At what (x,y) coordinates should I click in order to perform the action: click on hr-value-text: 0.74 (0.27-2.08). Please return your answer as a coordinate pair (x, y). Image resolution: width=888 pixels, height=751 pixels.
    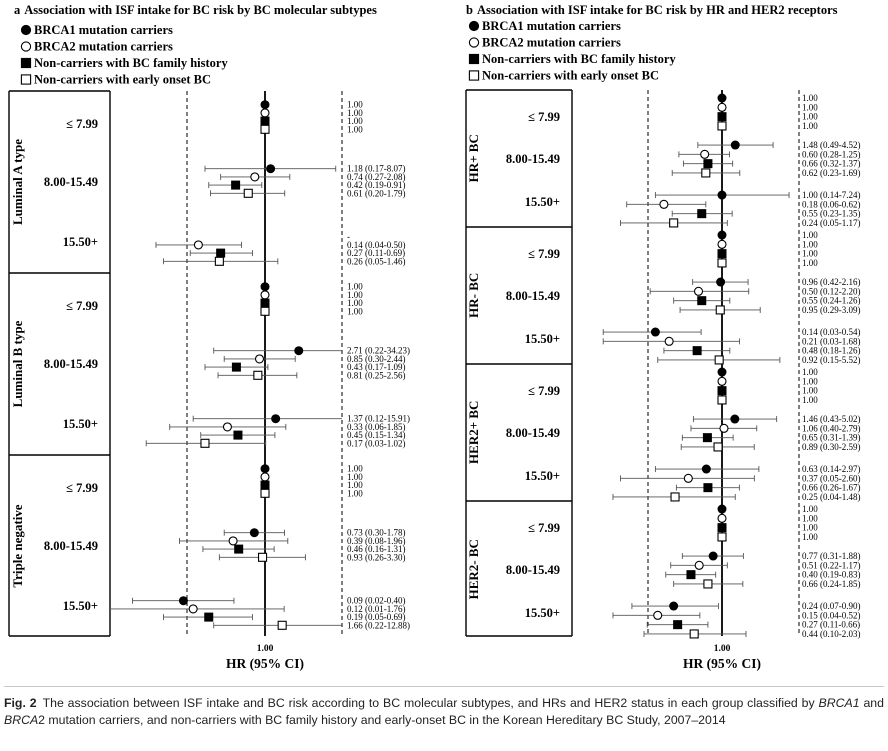
    Looking at the image, I should click on (376, 177).